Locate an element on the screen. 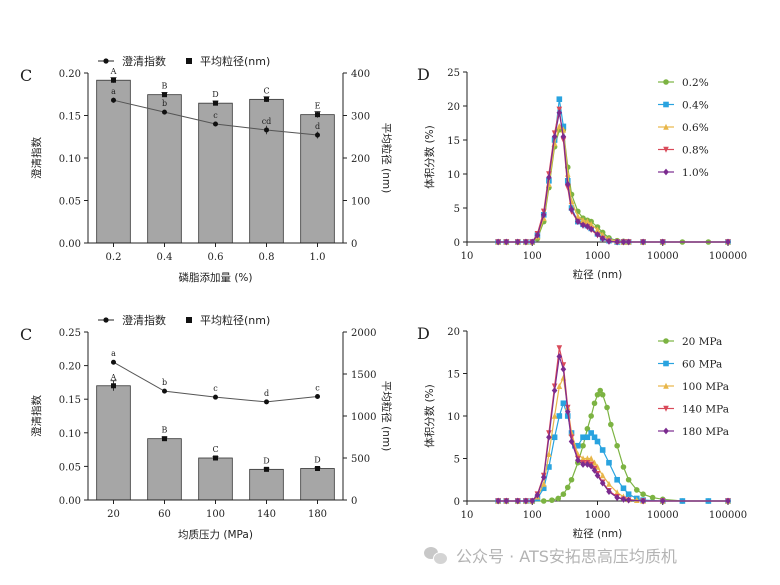 Image resolution: width=780 pixels, height=585 pixels. y-tick-label: 15 is located at coordinates (453, 375).